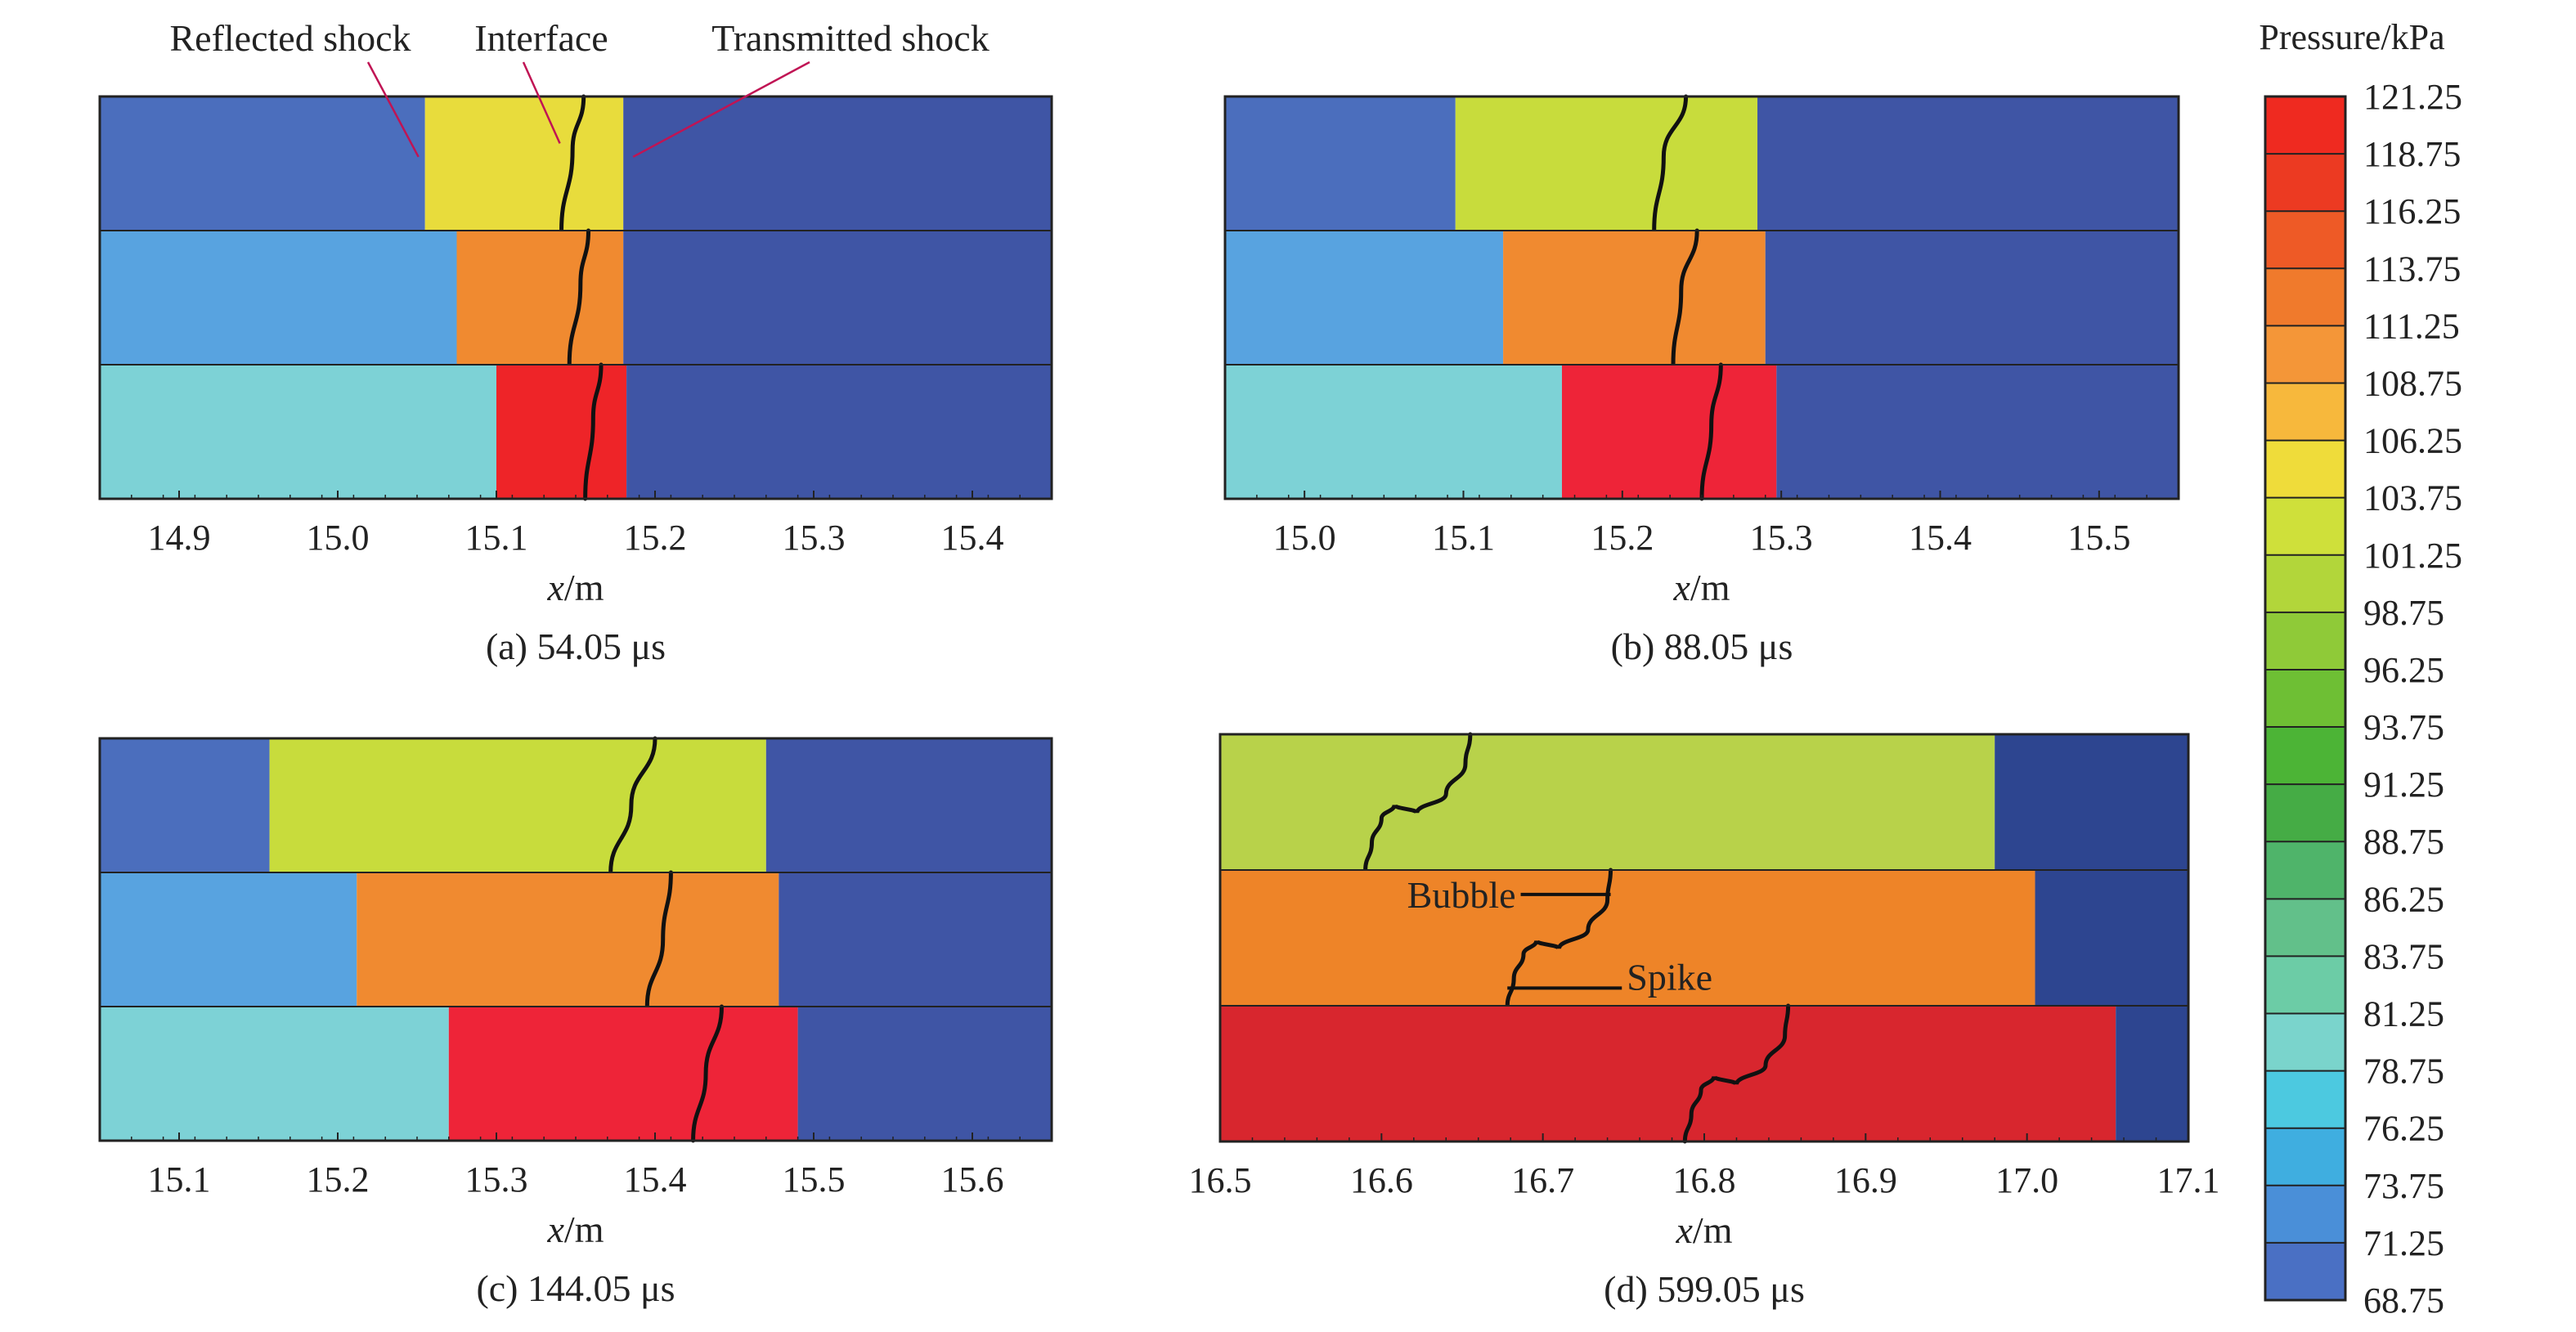 The height and width of the screenshot is (1332, 2576). Describe the element at coordinates (2098, 538) in the screenshot. I see `x-tick-label: 15.5` at that location.